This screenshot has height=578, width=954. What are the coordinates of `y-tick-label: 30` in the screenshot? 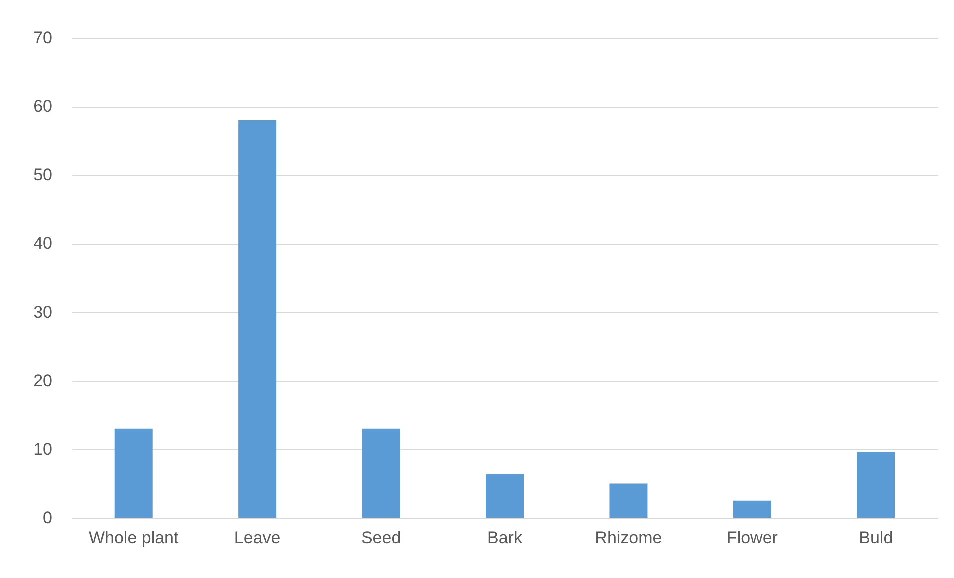 It's located at (43, 312).